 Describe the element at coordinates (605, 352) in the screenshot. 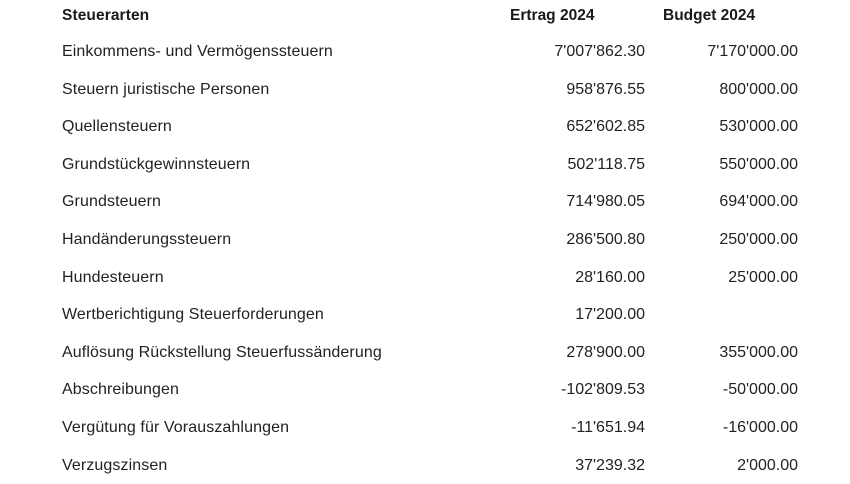

I see `row-ertrag: 278'900.00` at that location.